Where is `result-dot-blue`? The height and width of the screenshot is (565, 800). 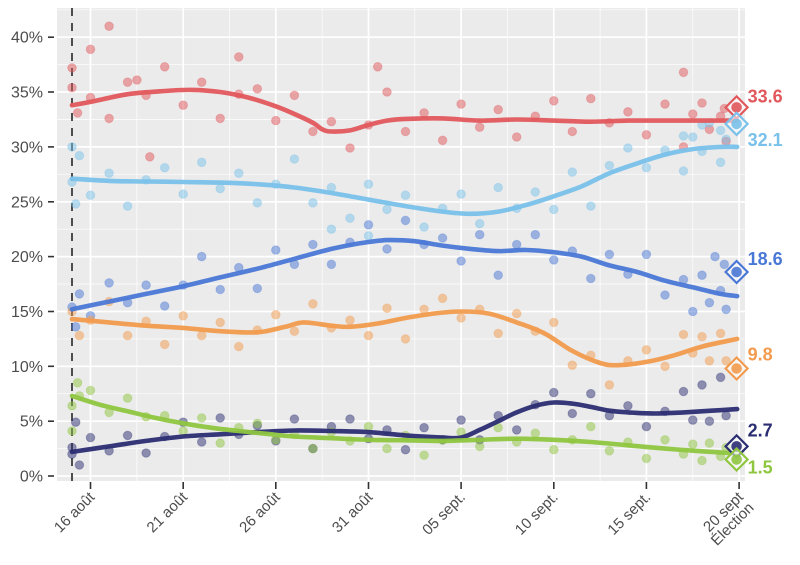
result-dot-blue is located at coordinates (736, 272).